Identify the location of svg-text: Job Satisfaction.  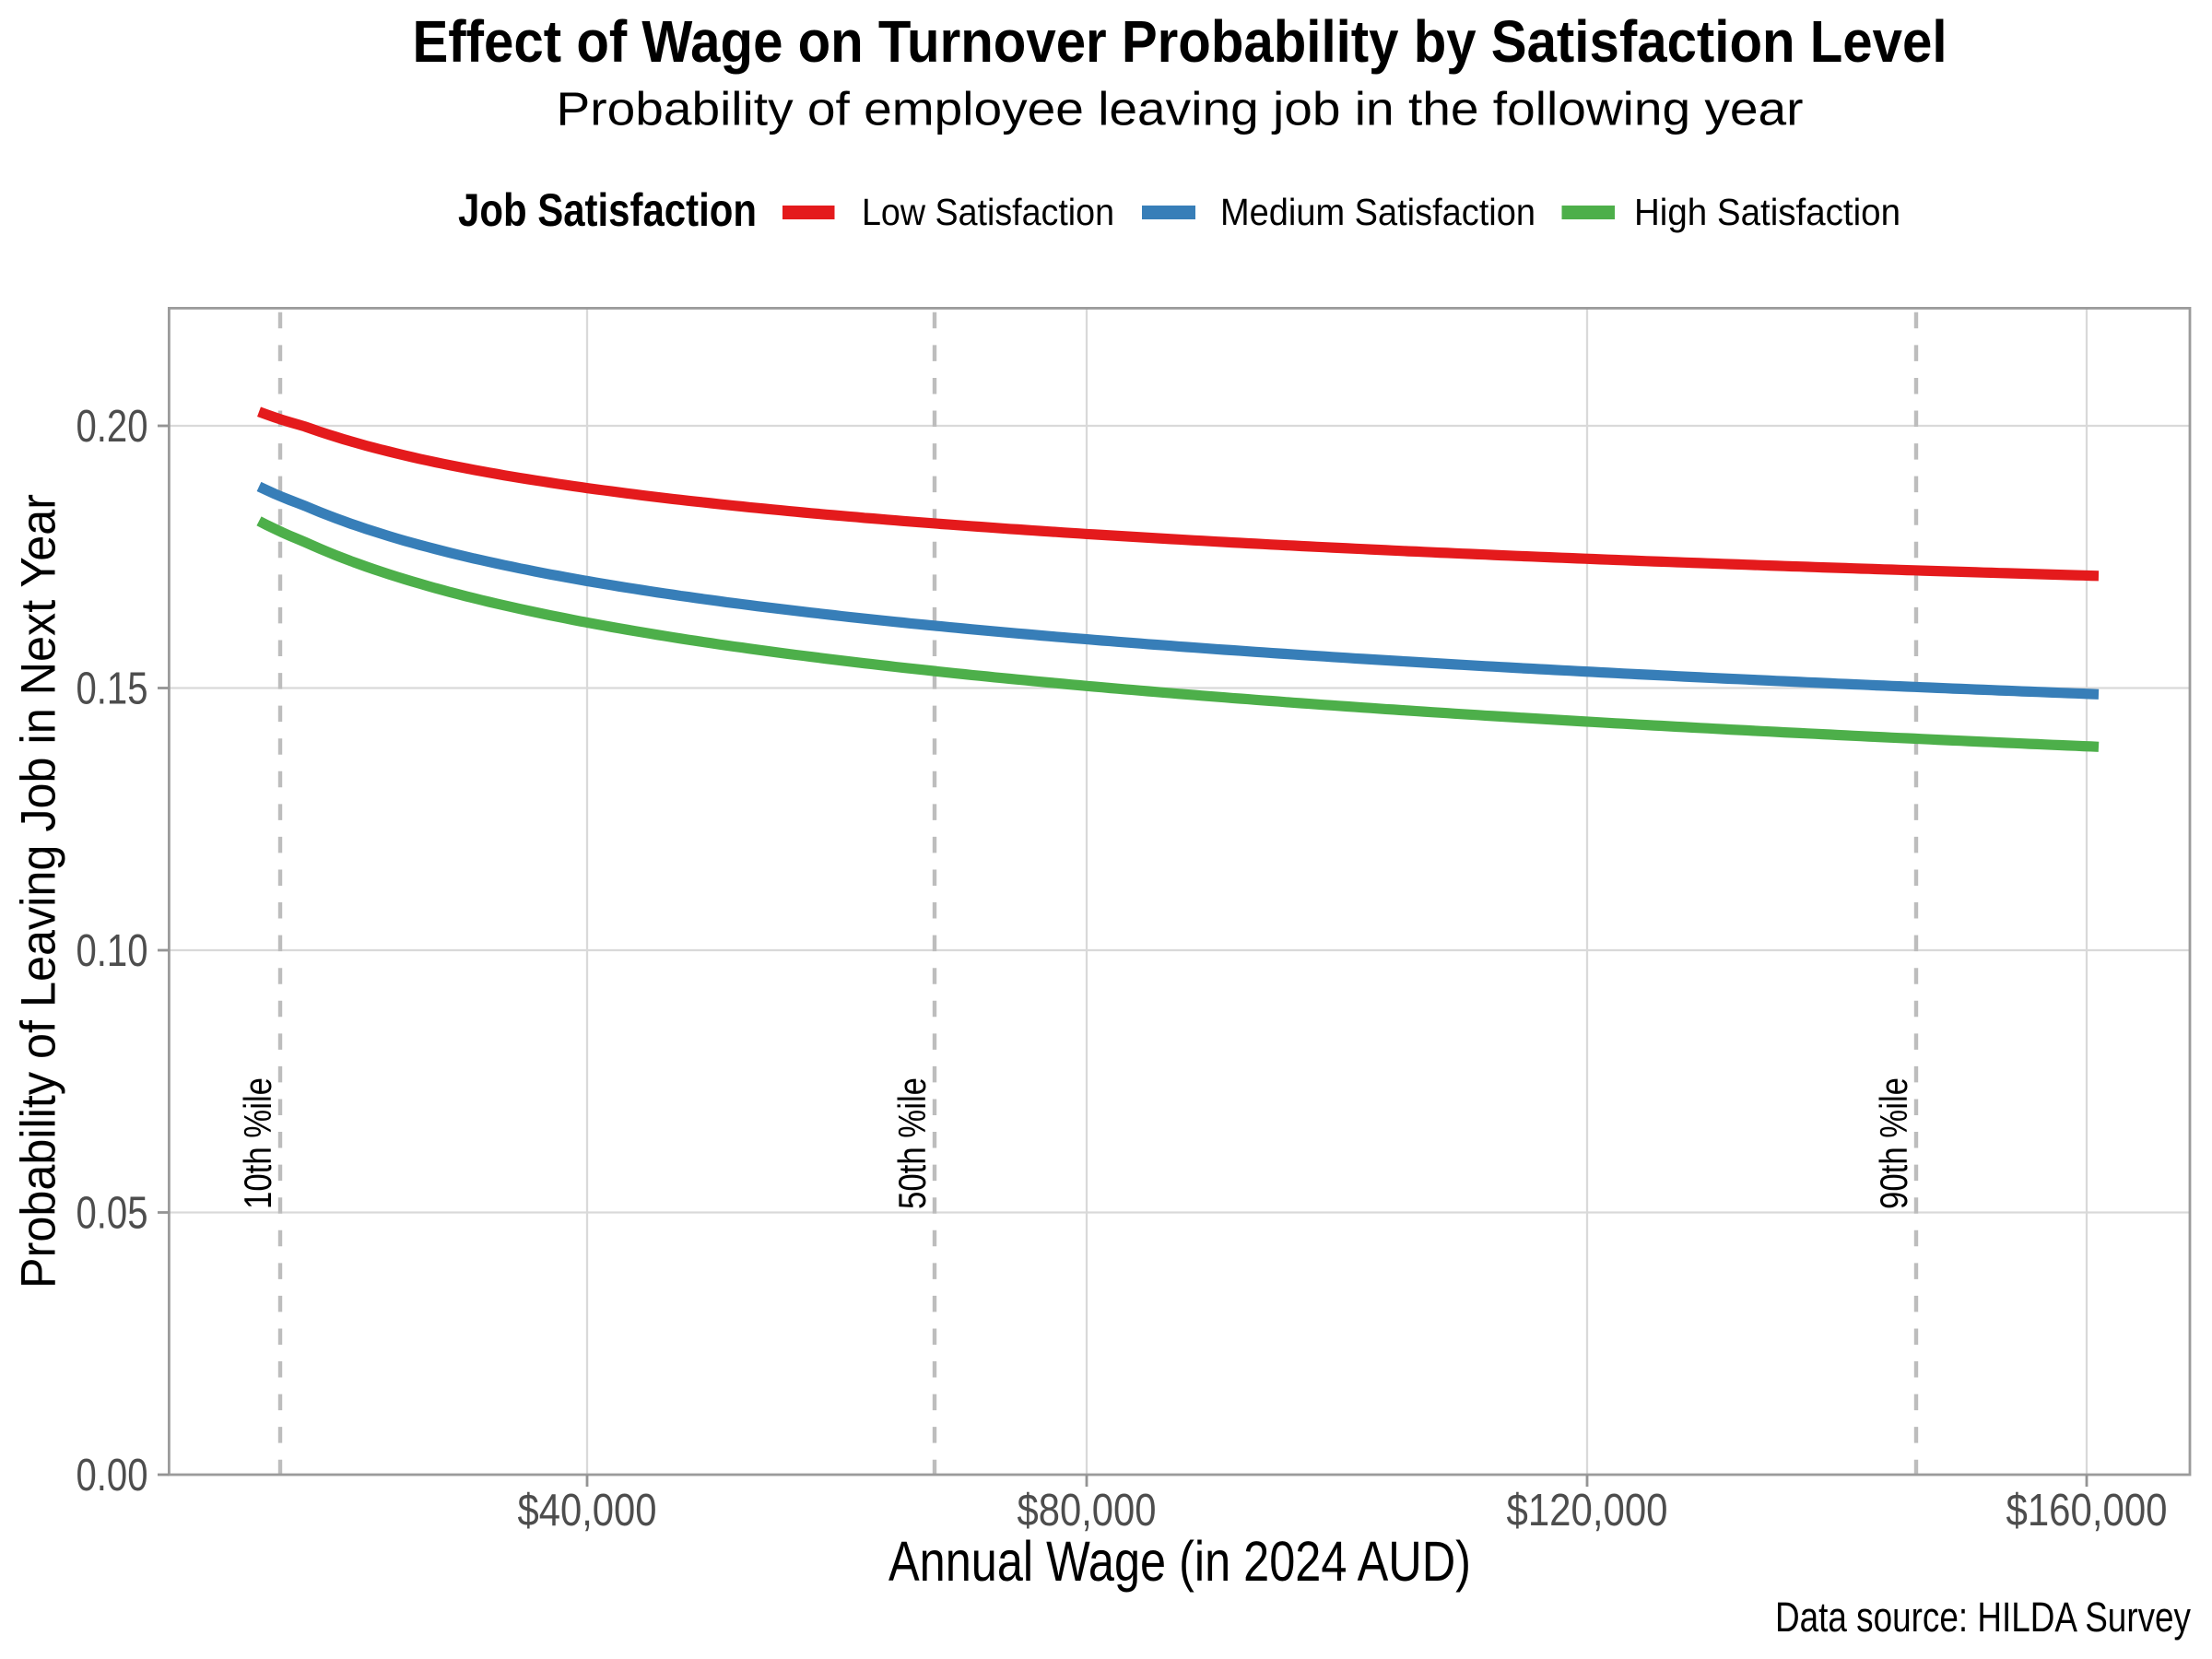
(607, 210).